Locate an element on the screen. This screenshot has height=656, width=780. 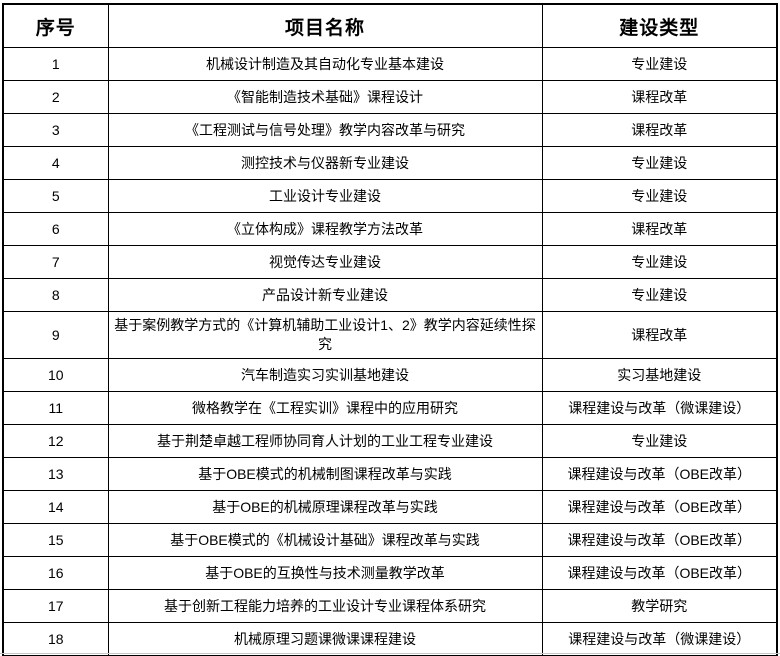
cell-no: 3 is located at coordinates (55, 130).